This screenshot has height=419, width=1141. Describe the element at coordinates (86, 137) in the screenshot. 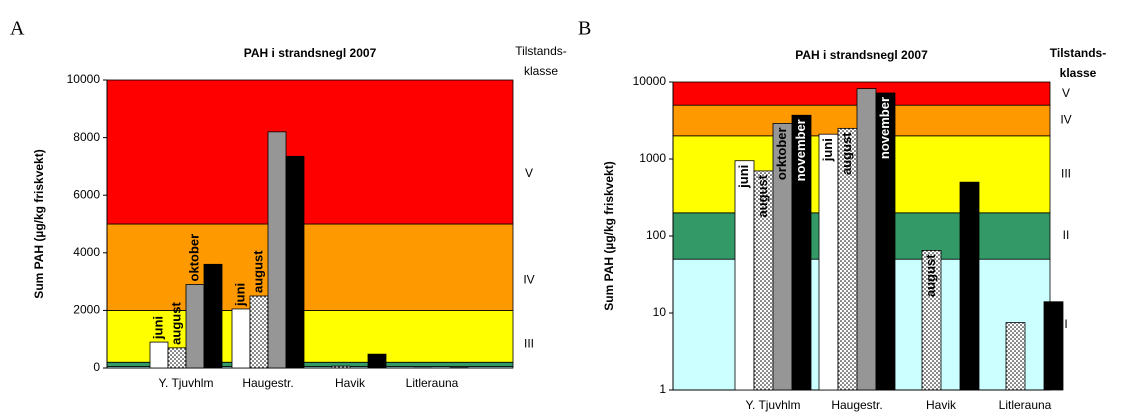

I see `y-tick-label: 8000` at that location.